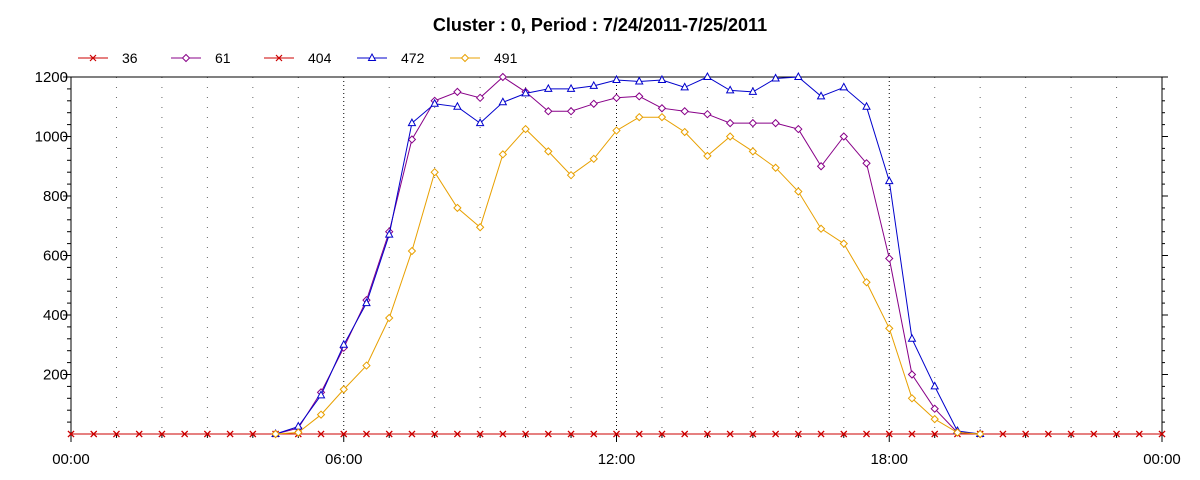 The image size is (1200, 480). What do you see at coordinates (484, 58) in the screenshot?
I see `legend-item: 491` at bounding box center [484, 58].